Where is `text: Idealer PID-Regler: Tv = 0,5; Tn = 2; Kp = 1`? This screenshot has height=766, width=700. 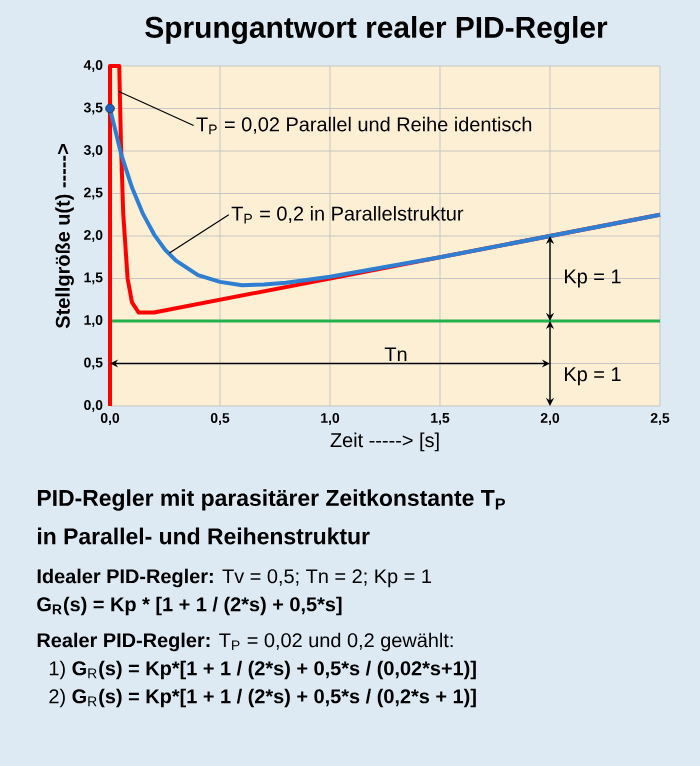 text: Idealer PID-Regler: Tv = 0,5; Tn = 2; Kp = 1 is located at coordinates (234, 578).